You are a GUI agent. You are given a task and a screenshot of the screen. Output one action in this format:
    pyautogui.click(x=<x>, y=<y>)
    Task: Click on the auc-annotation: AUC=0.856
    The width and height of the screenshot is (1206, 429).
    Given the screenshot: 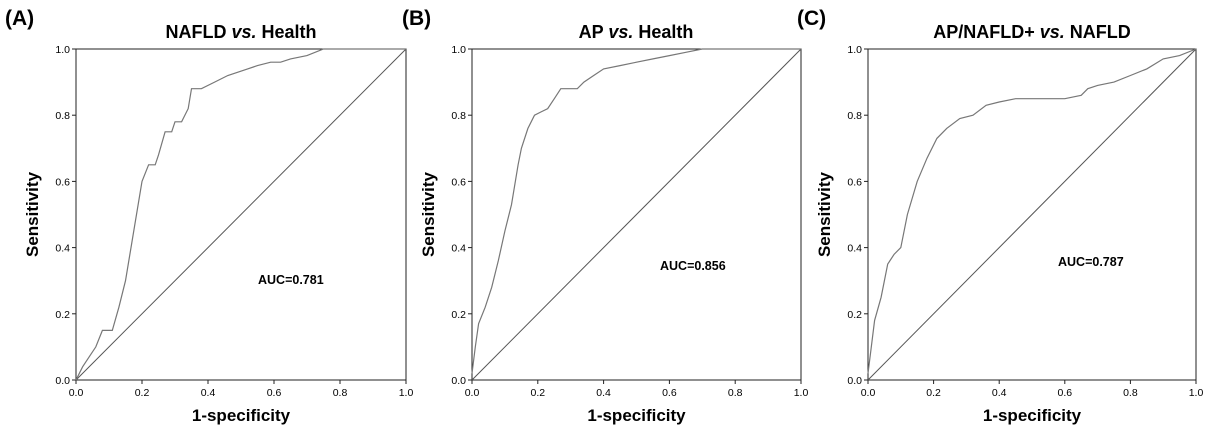 What is the action you would take?
    pyautogui.click(x=693, y=266)
    